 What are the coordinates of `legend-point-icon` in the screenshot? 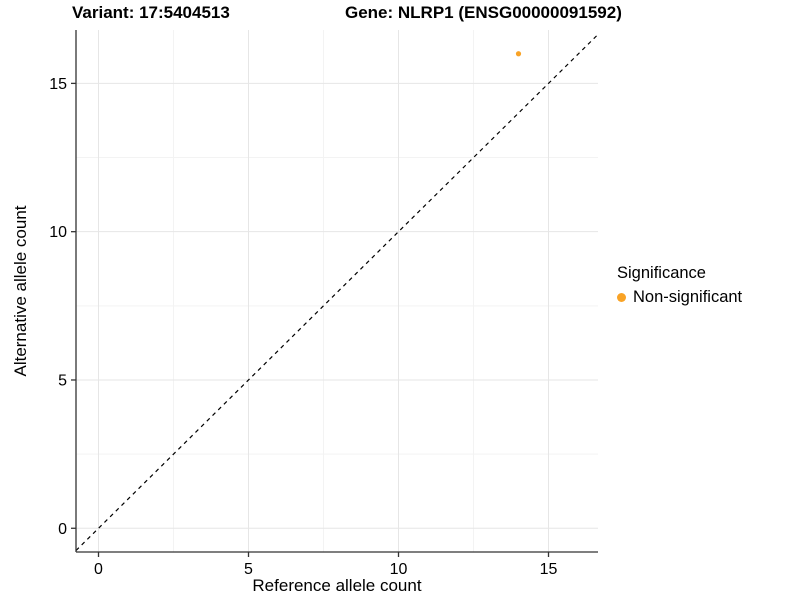 It's located at (621, 297).